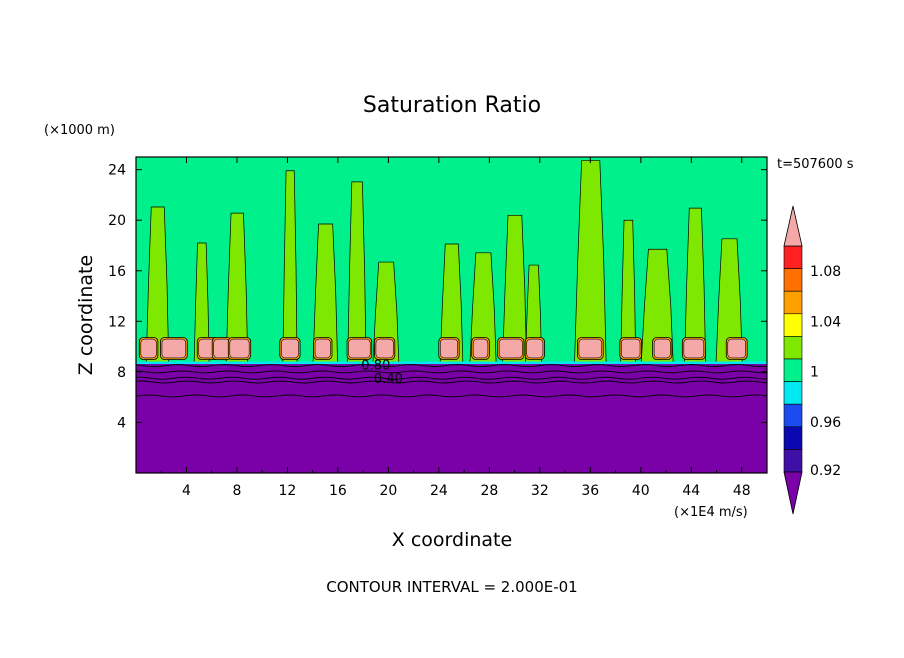 This screenshot has height=658, width=904. I want to click on x-tick-label: 24, so click(439, 491).